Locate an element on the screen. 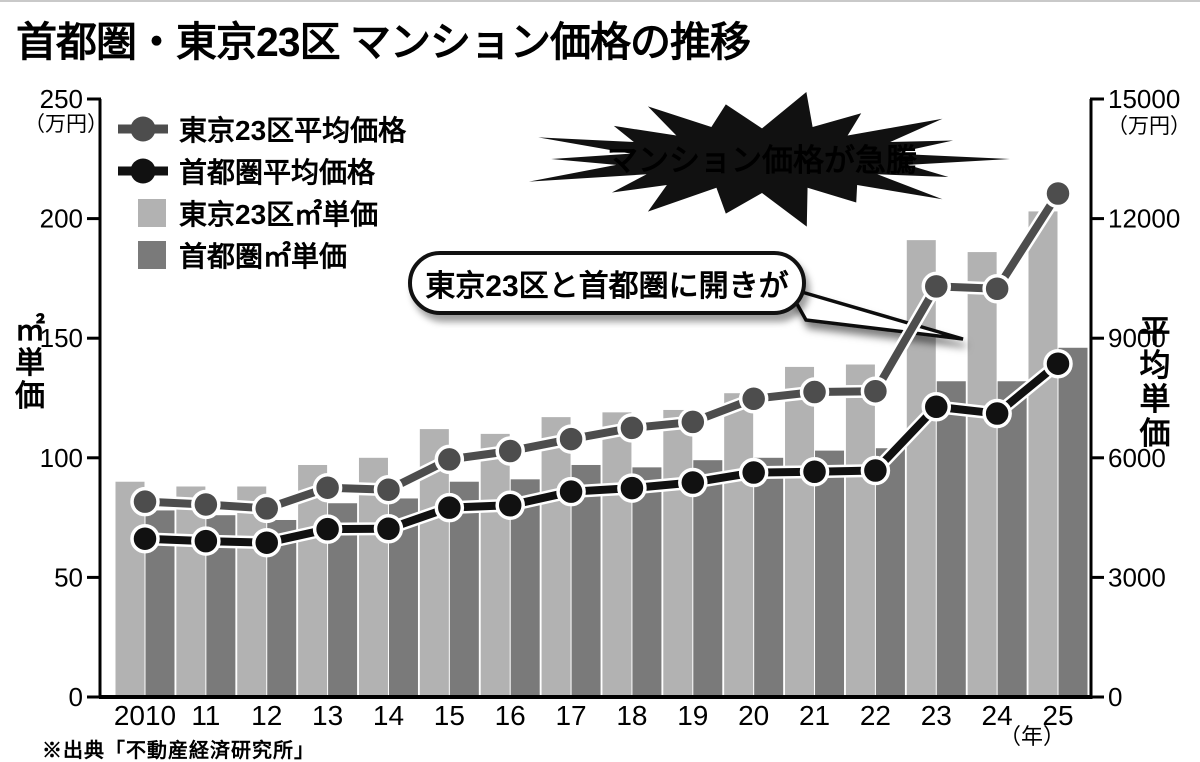  y-right-tick-label: 0 is located at coordinates (1115, 697).